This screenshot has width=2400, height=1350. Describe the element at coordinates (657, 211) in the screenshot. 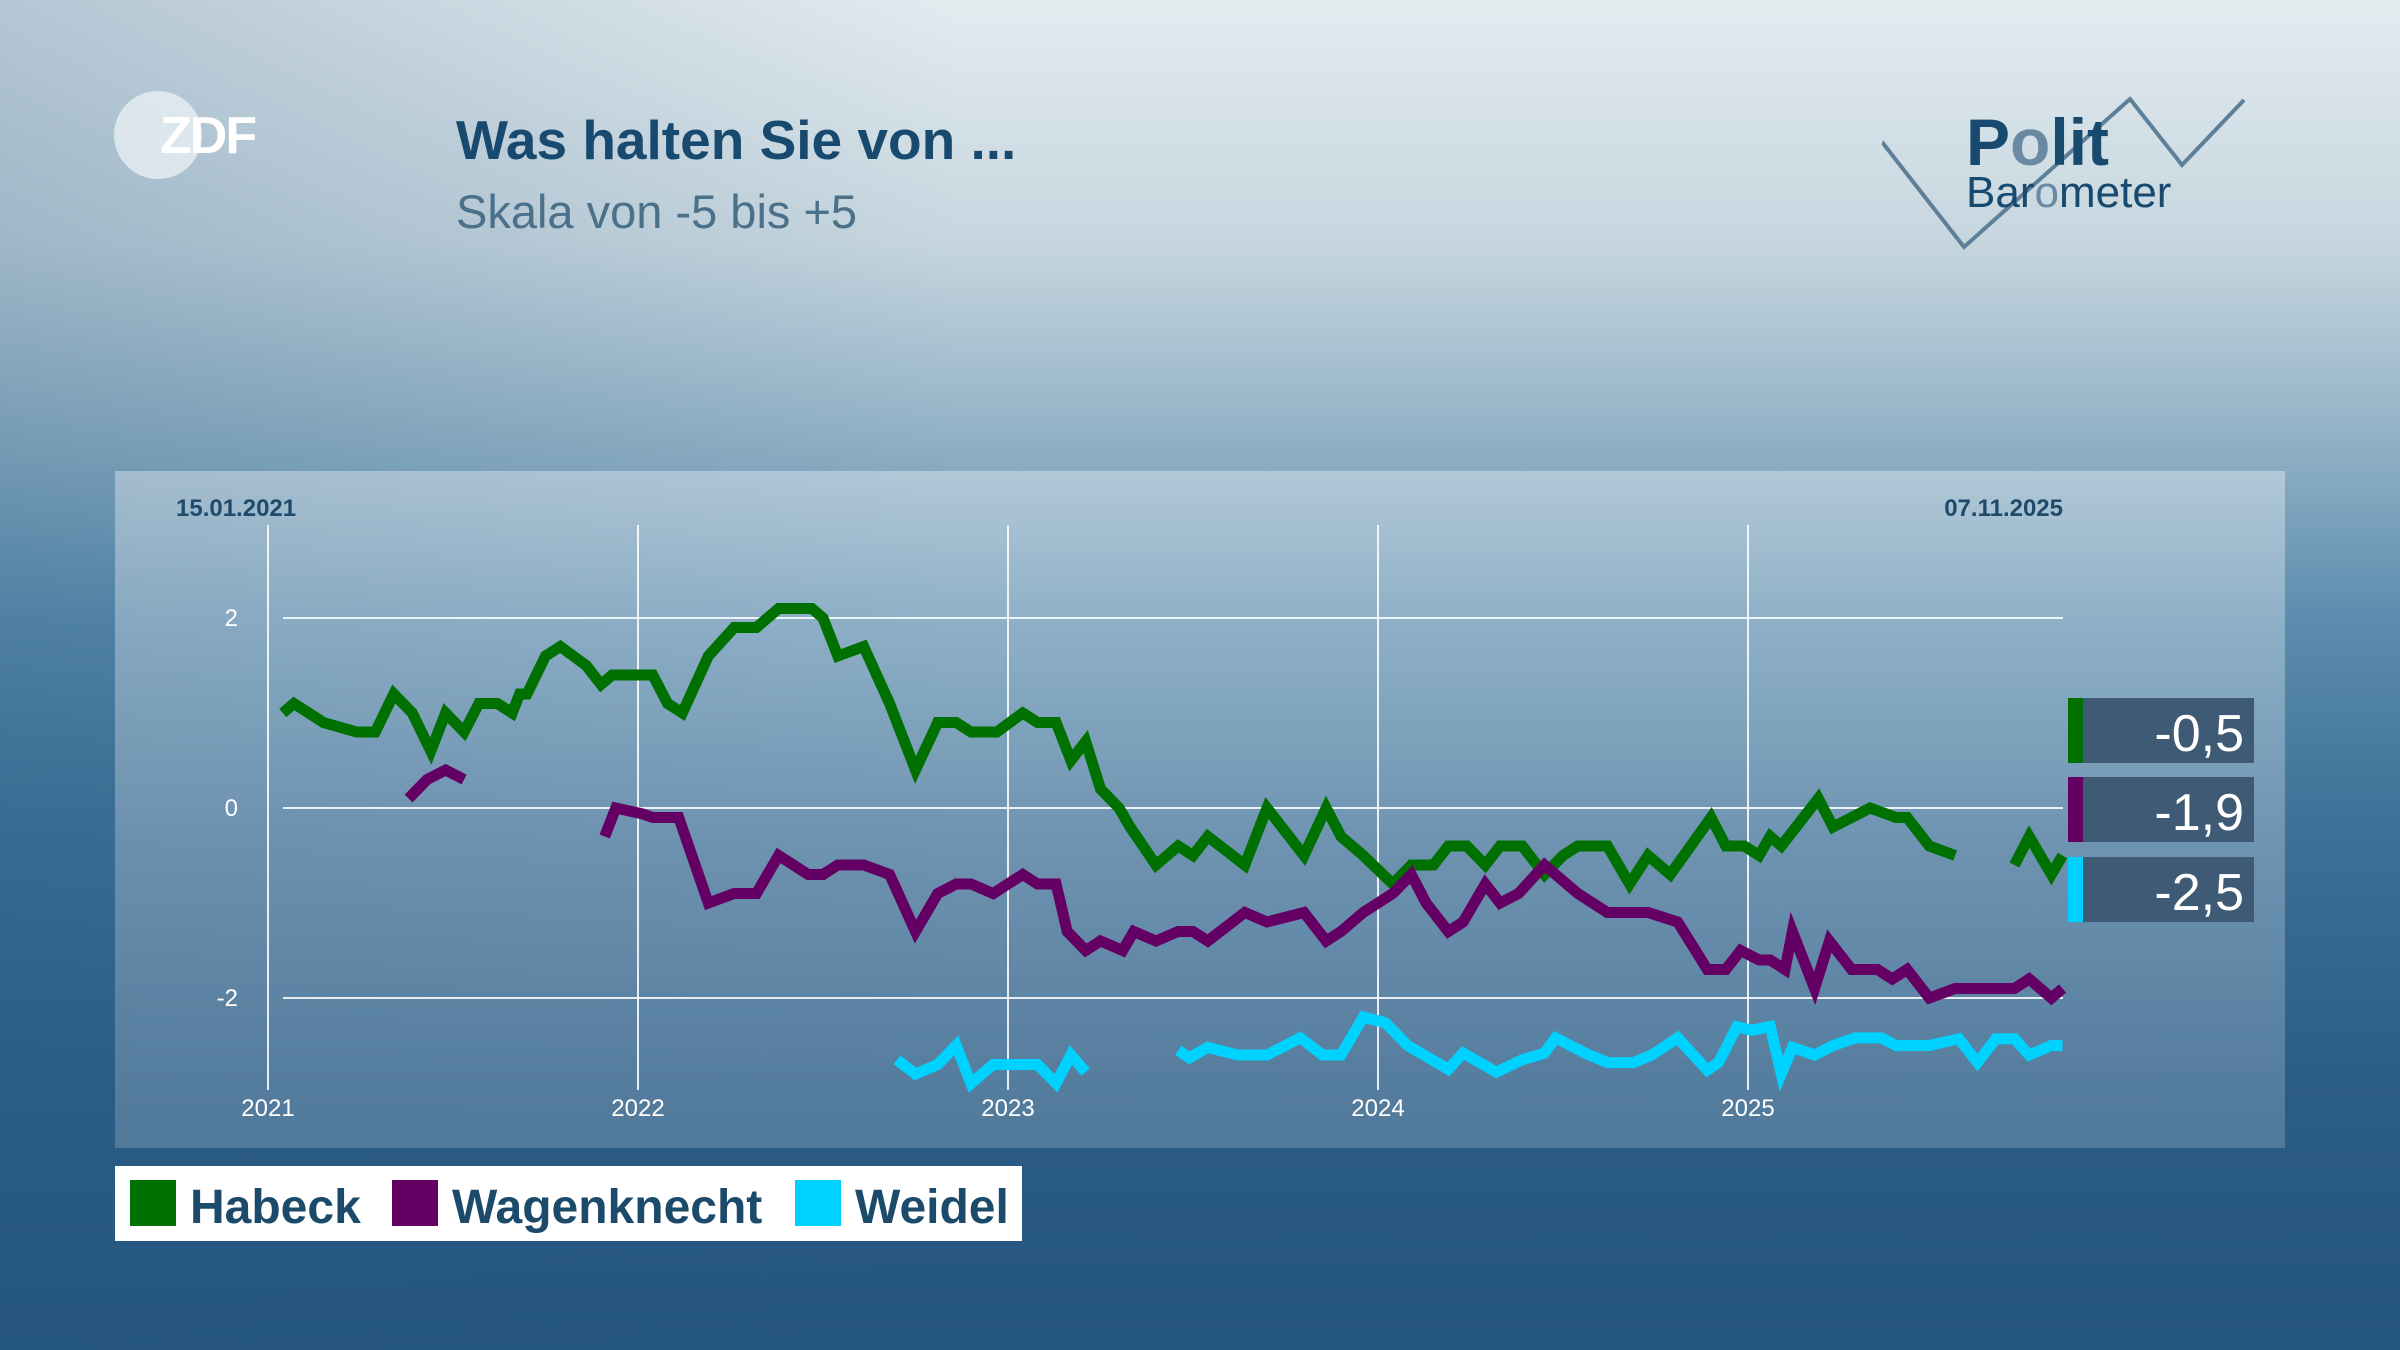

I see `chart-subtitle: Skala von -5 bis +5` at that location.